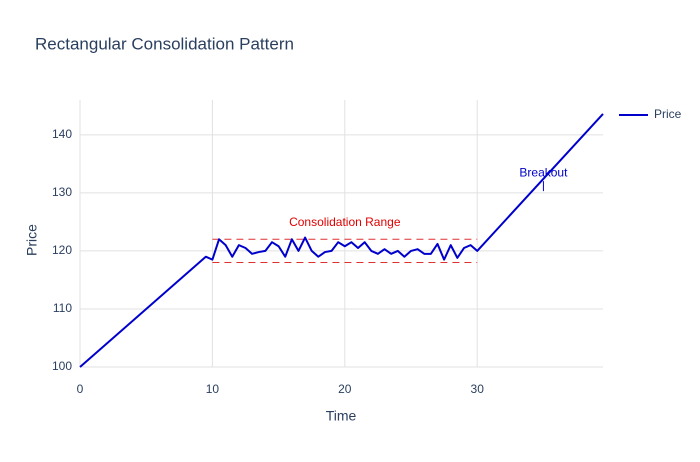 This screenshot has width=700, height=462. Describe the element at coordinates (80, 389) in the screenshot. I see `x-tick-label: 0` at that location.